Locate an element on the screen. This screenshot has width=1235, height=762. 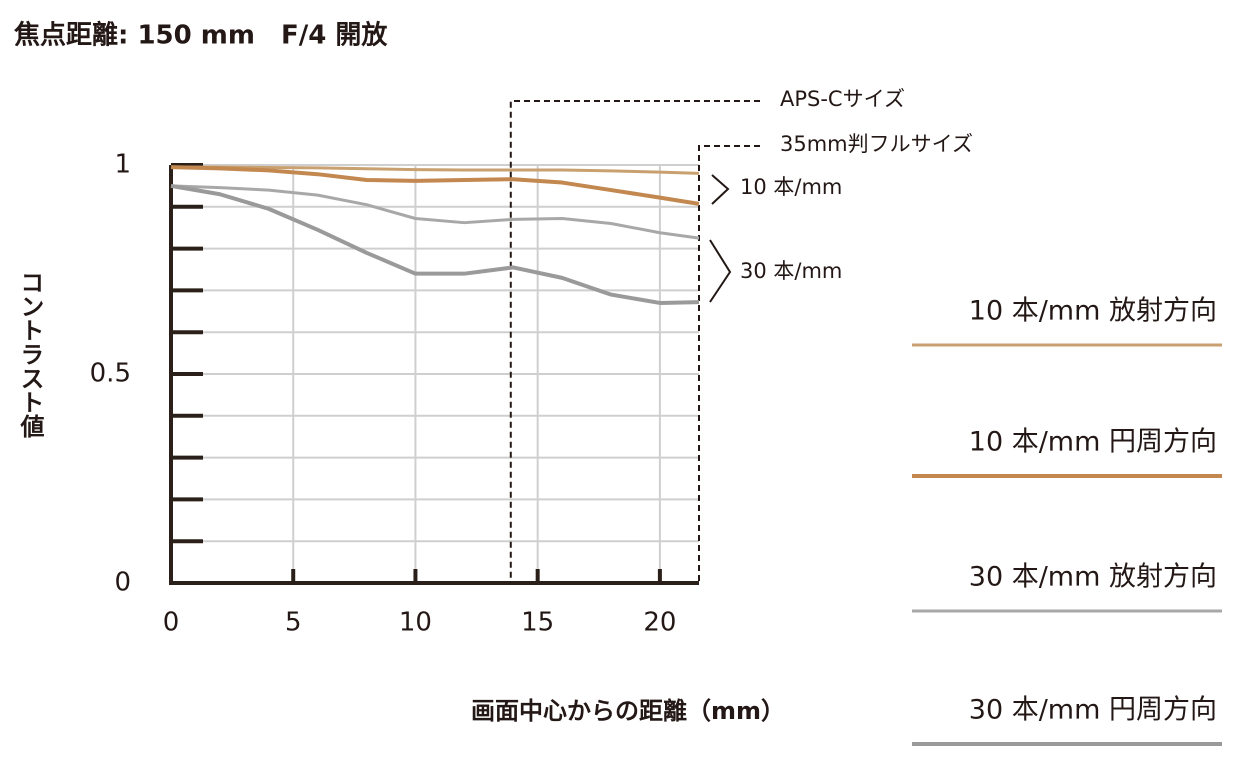
y-tick-label: 0.5 is located at coordinates (110, 374).